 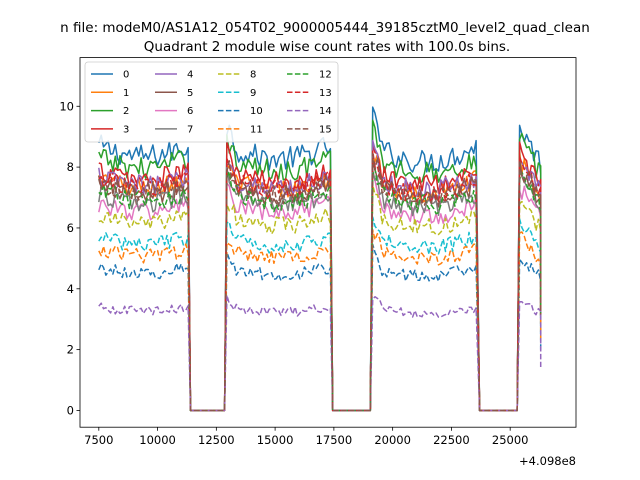 I want to click on legend-frame, so click(x=211, y=102).